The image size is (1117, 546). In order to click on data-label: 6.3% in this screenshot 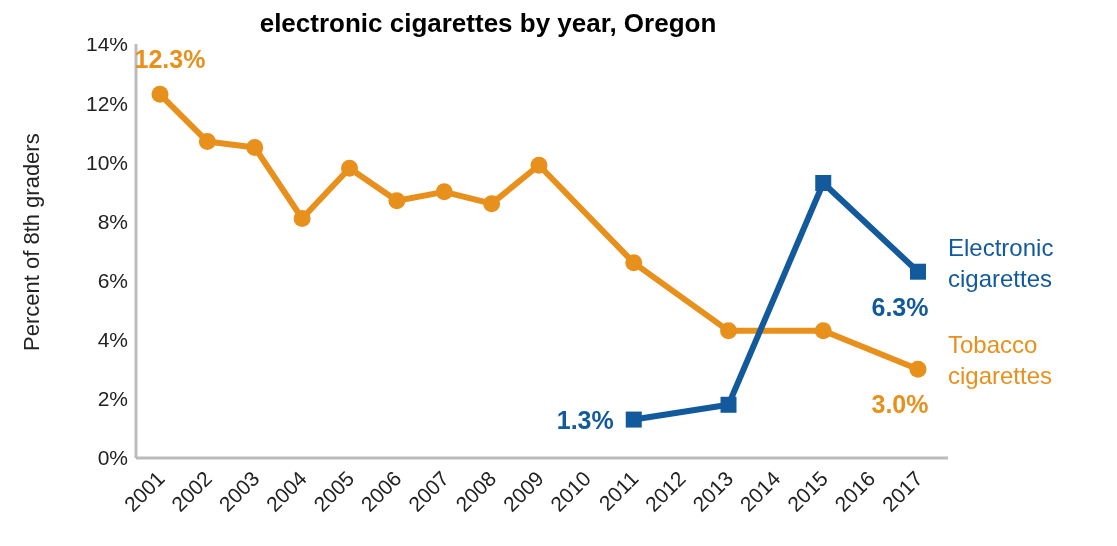, I will do `click(900, 306)`.